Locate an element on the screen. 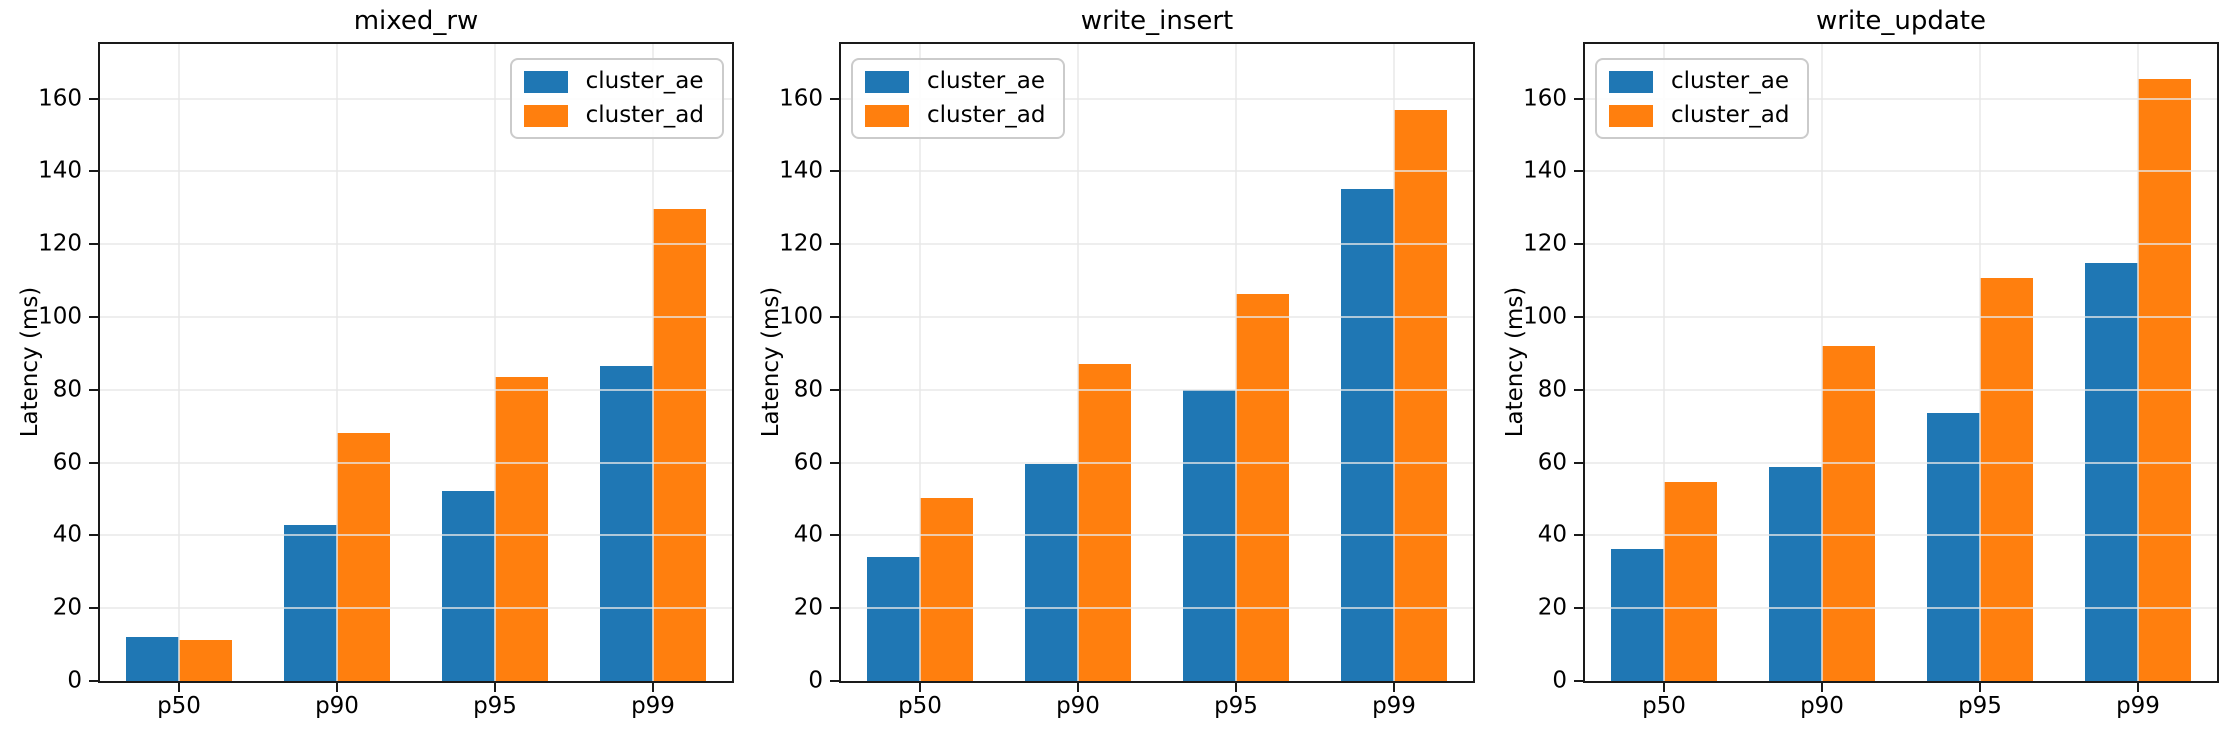  ytick-label-0: 0 is located at coordinates (815, 680).